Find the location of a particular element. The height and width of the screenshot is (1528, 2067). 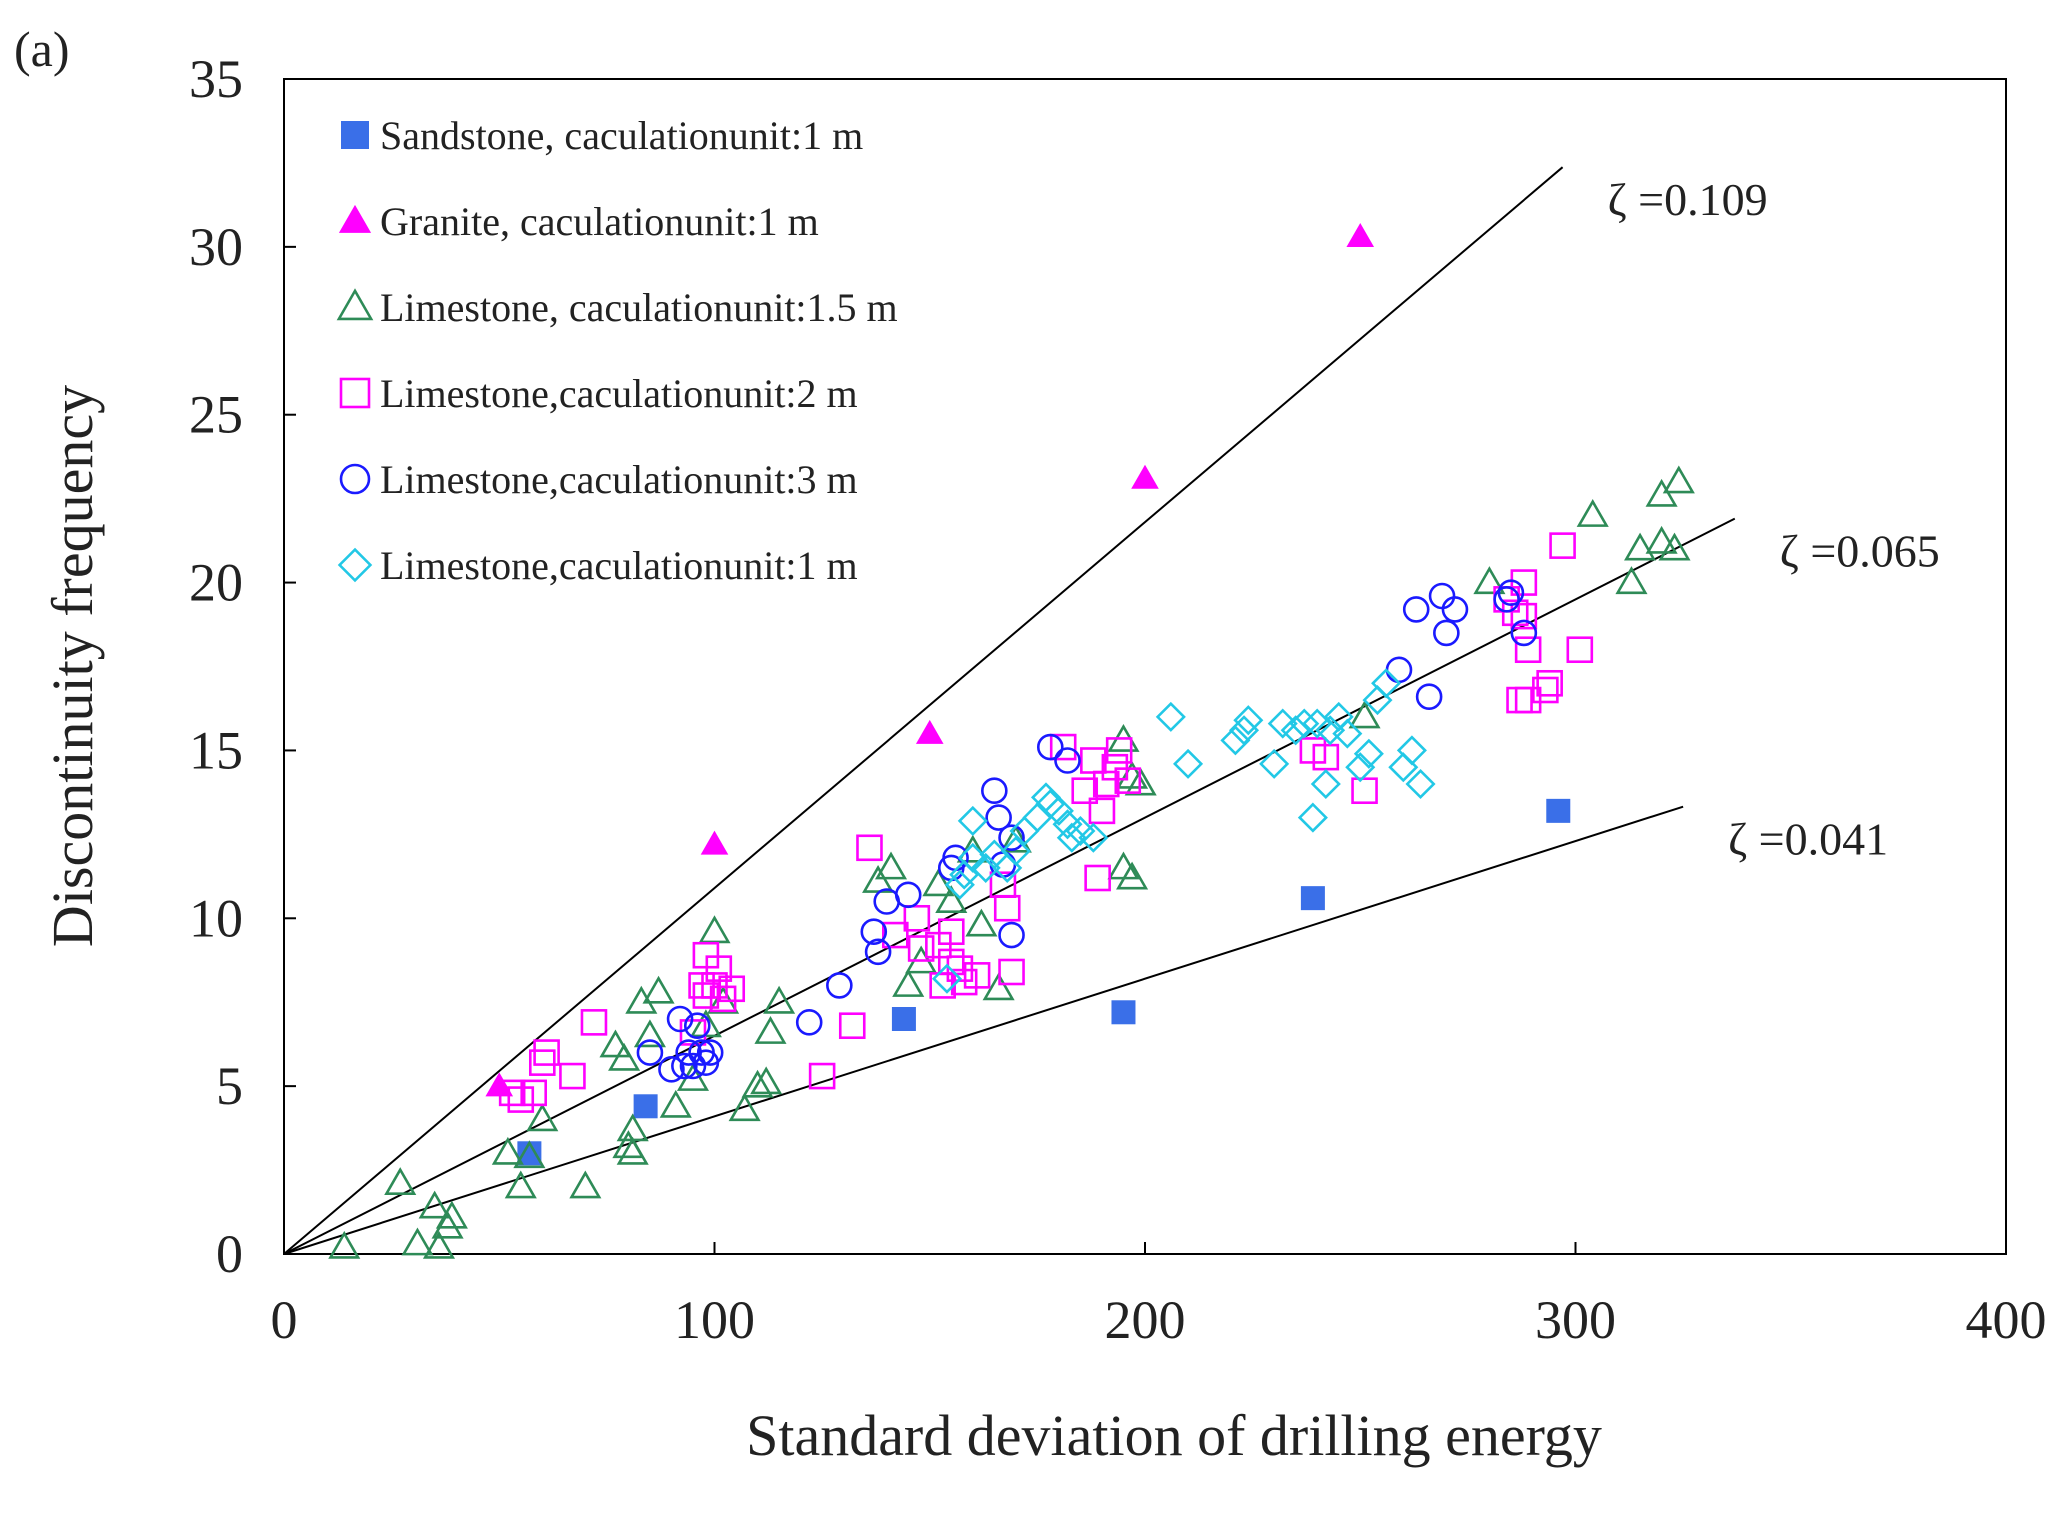

legend-label: Granite, caculationunit:1 m is located at coordinates (599, 221).